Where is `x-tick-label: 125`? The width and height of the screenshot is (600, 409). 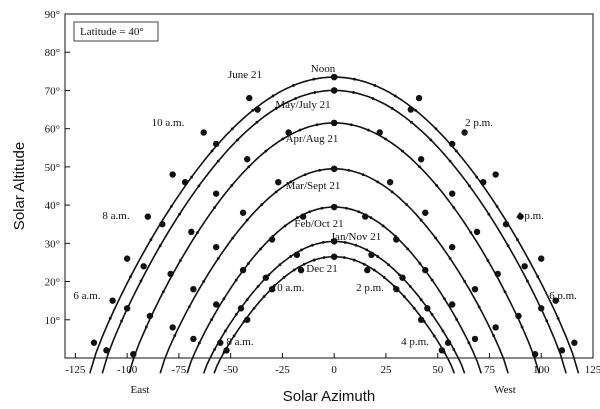 x-tick-label: 125 is located at coordinates (592, 370).